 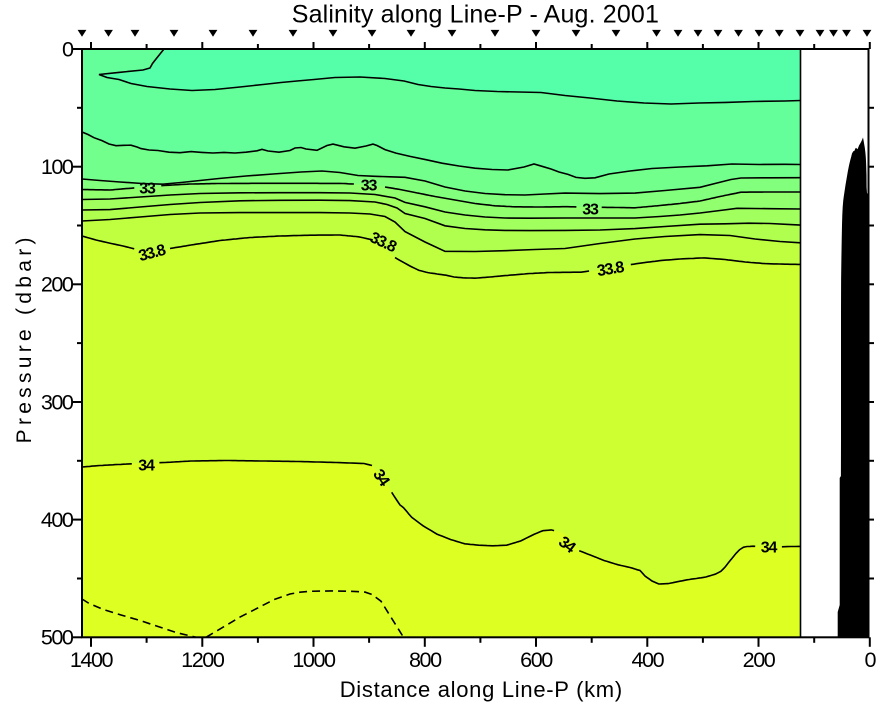 What do you see at coordinates (24, 338) in the screenshot?
I see `svg-text: Pressure (dbar)` at bounding box center [24, 338].